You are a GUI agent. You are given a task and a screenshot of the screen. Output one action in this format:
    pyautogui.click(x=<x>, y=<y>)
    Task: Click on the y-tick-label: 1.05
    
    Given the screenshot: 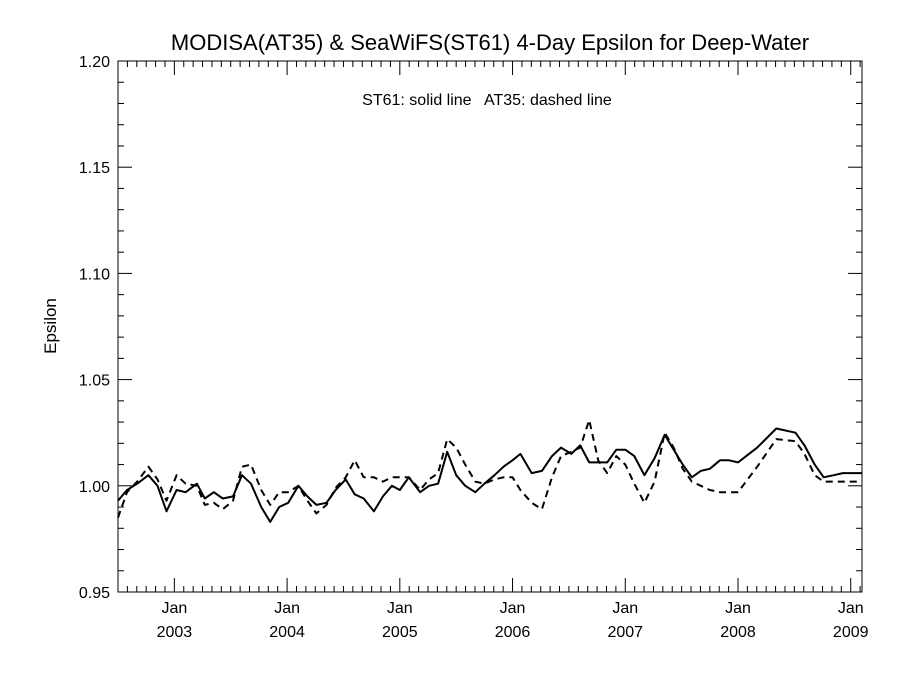 What is the action you would take?
    pyautogui.click(x=94, y=381)
    